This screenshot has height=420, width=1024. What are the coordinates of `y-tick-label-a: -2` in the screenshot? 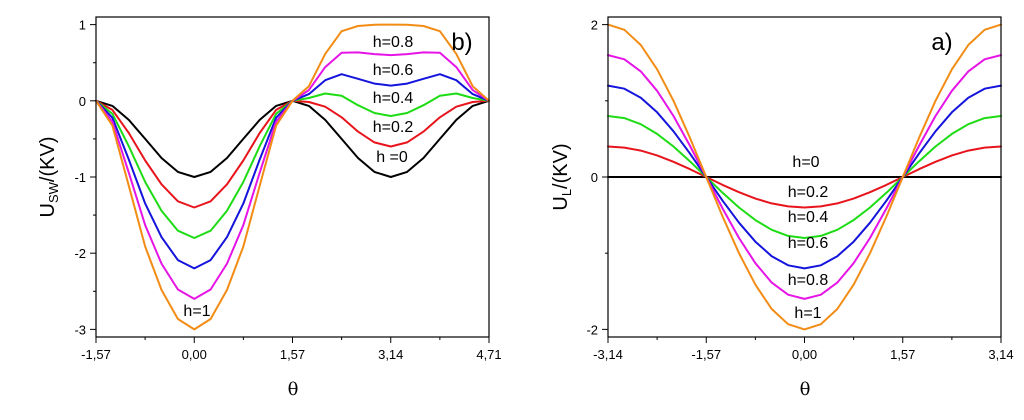 It's located at (592, 329).